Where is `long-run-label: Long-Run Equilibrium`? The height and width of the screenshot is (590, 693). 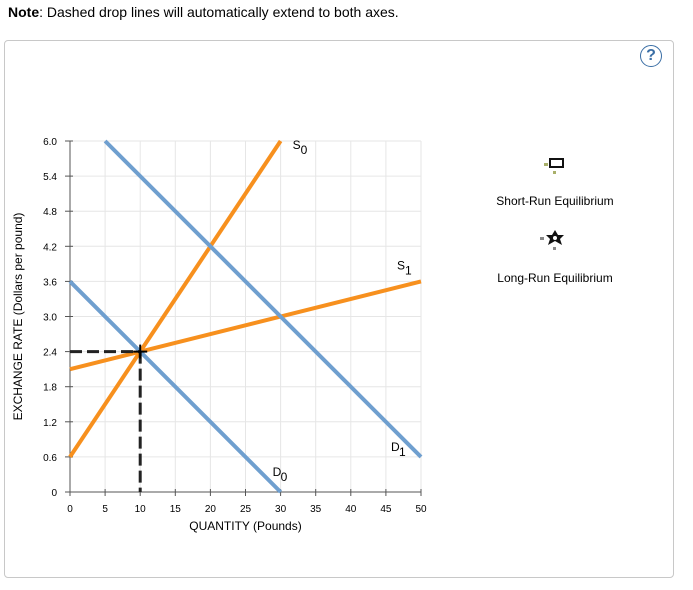 long-run-label: Long-Run Equilibrium is located at coordinates (554, 278).